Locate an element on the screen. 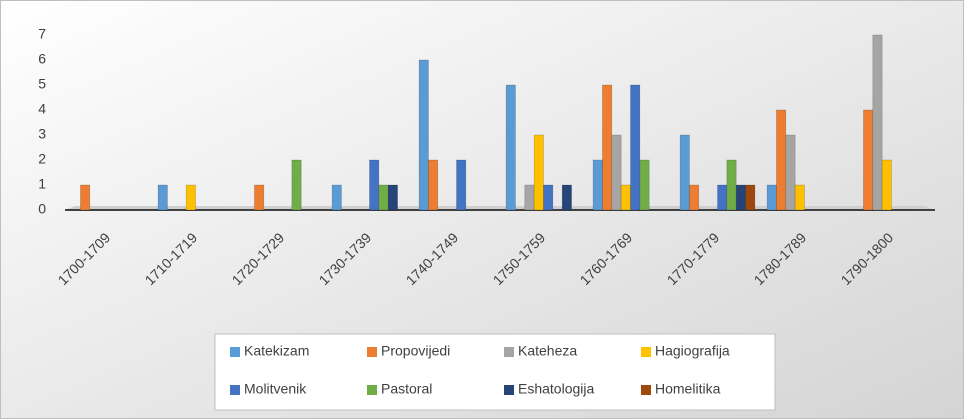  y-tick-label: 7 is located at coordinates (42, 34).